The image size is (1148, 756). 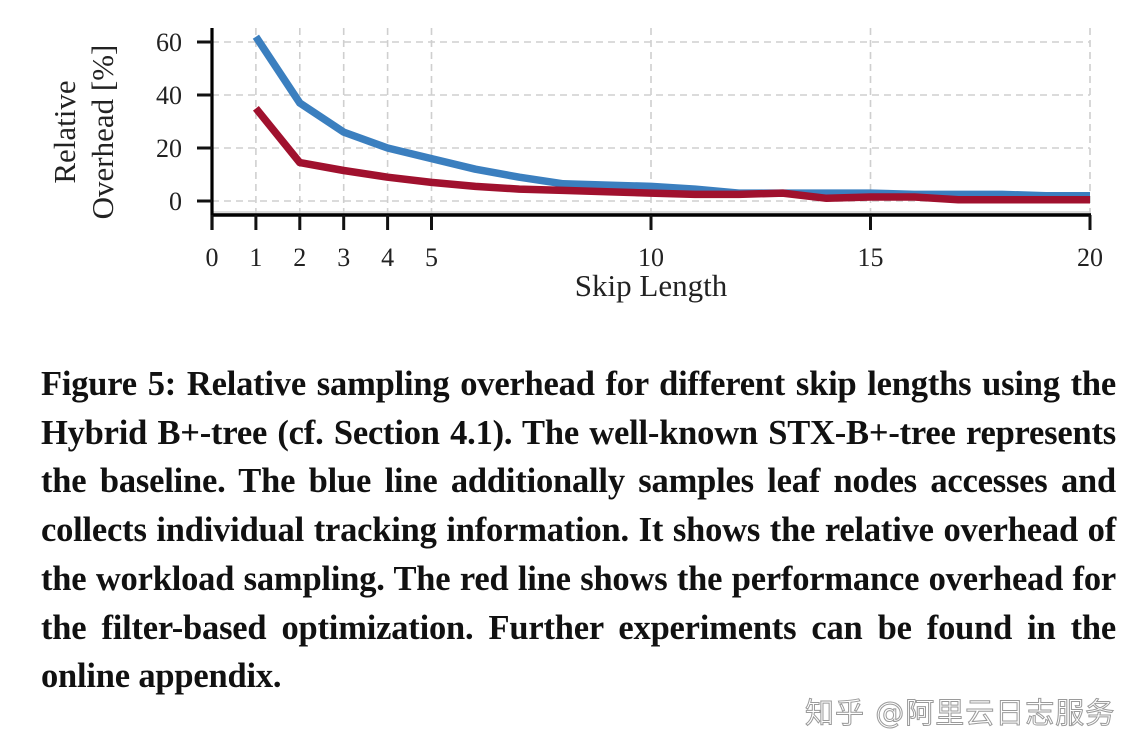 I want to click on x-tick-label: 2, so click(x=299, y=257).